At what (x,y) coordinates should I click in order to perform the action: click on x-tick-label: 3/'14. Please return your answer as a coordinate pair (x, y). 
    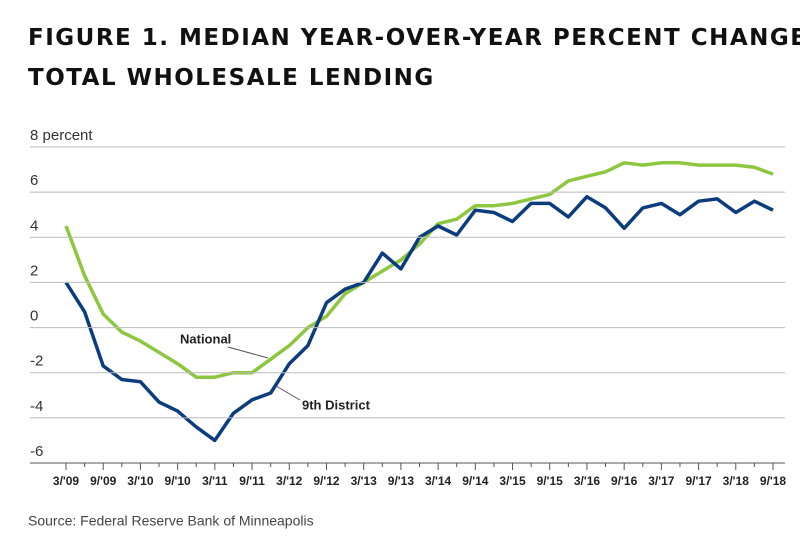
    Looking at the image, I should click on (438, 481).